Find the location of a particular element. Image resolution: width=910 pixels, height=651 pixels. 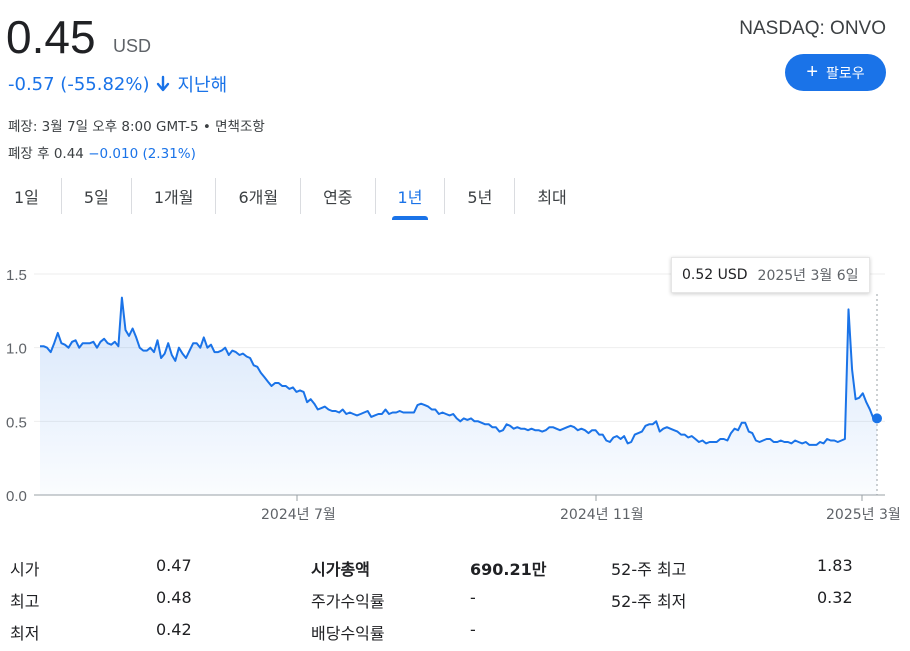

y-tick-label: 1.0 is located at coordinates (16, 349).